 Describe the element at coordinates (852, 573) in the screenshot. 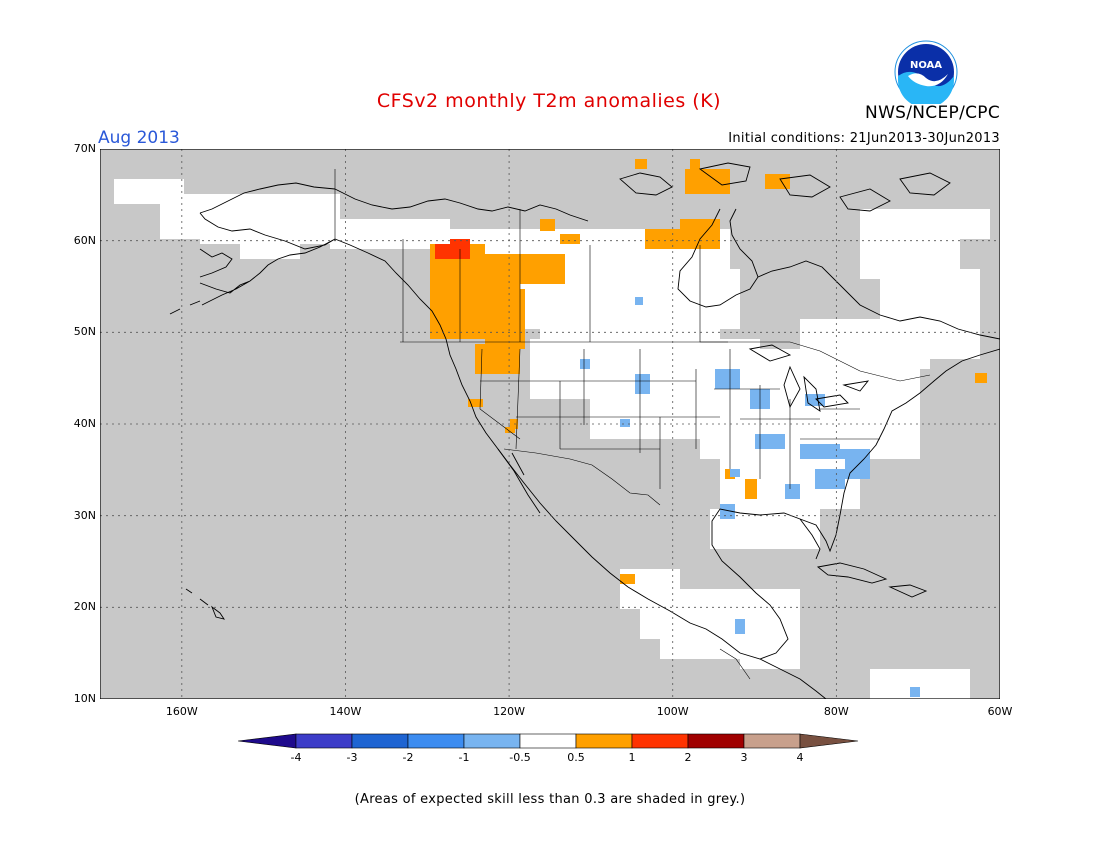

I see `coast-cuba` at that location.